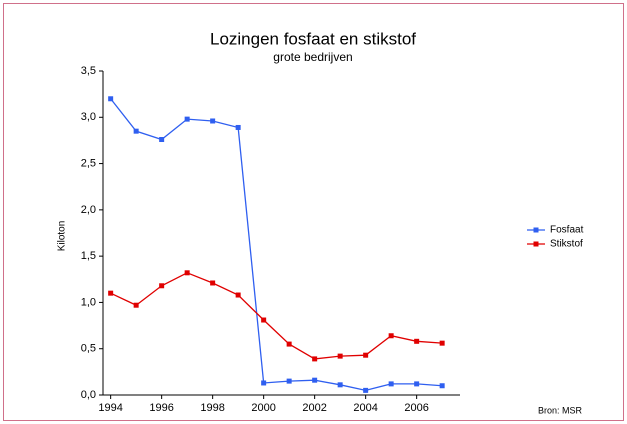  I want to click on y-tick-label: 2,5, so click(88, 163).